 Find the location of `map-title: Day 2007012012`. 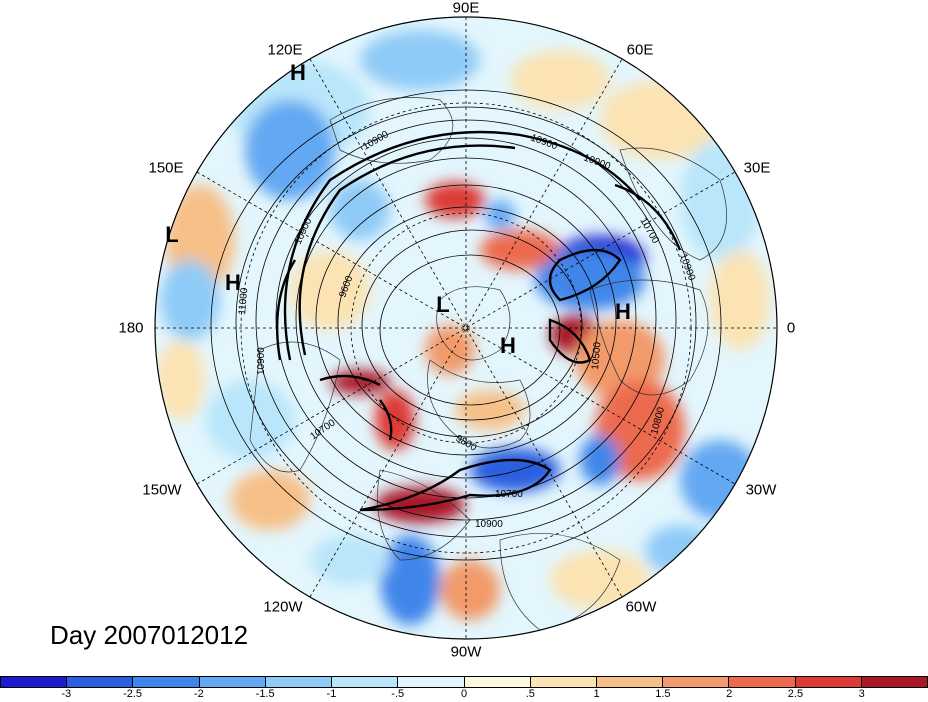

map-title: Day 2007012012 is located at coordinates (149, 635).